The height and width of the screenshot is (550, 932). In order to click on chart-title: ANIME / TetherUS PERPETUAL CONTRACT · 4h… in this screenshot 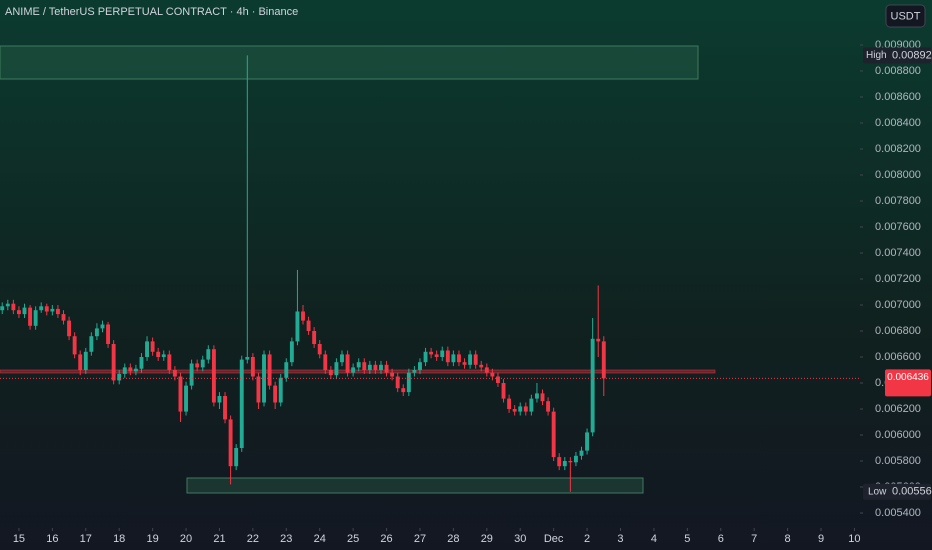, I will do `click(151, 12)`.